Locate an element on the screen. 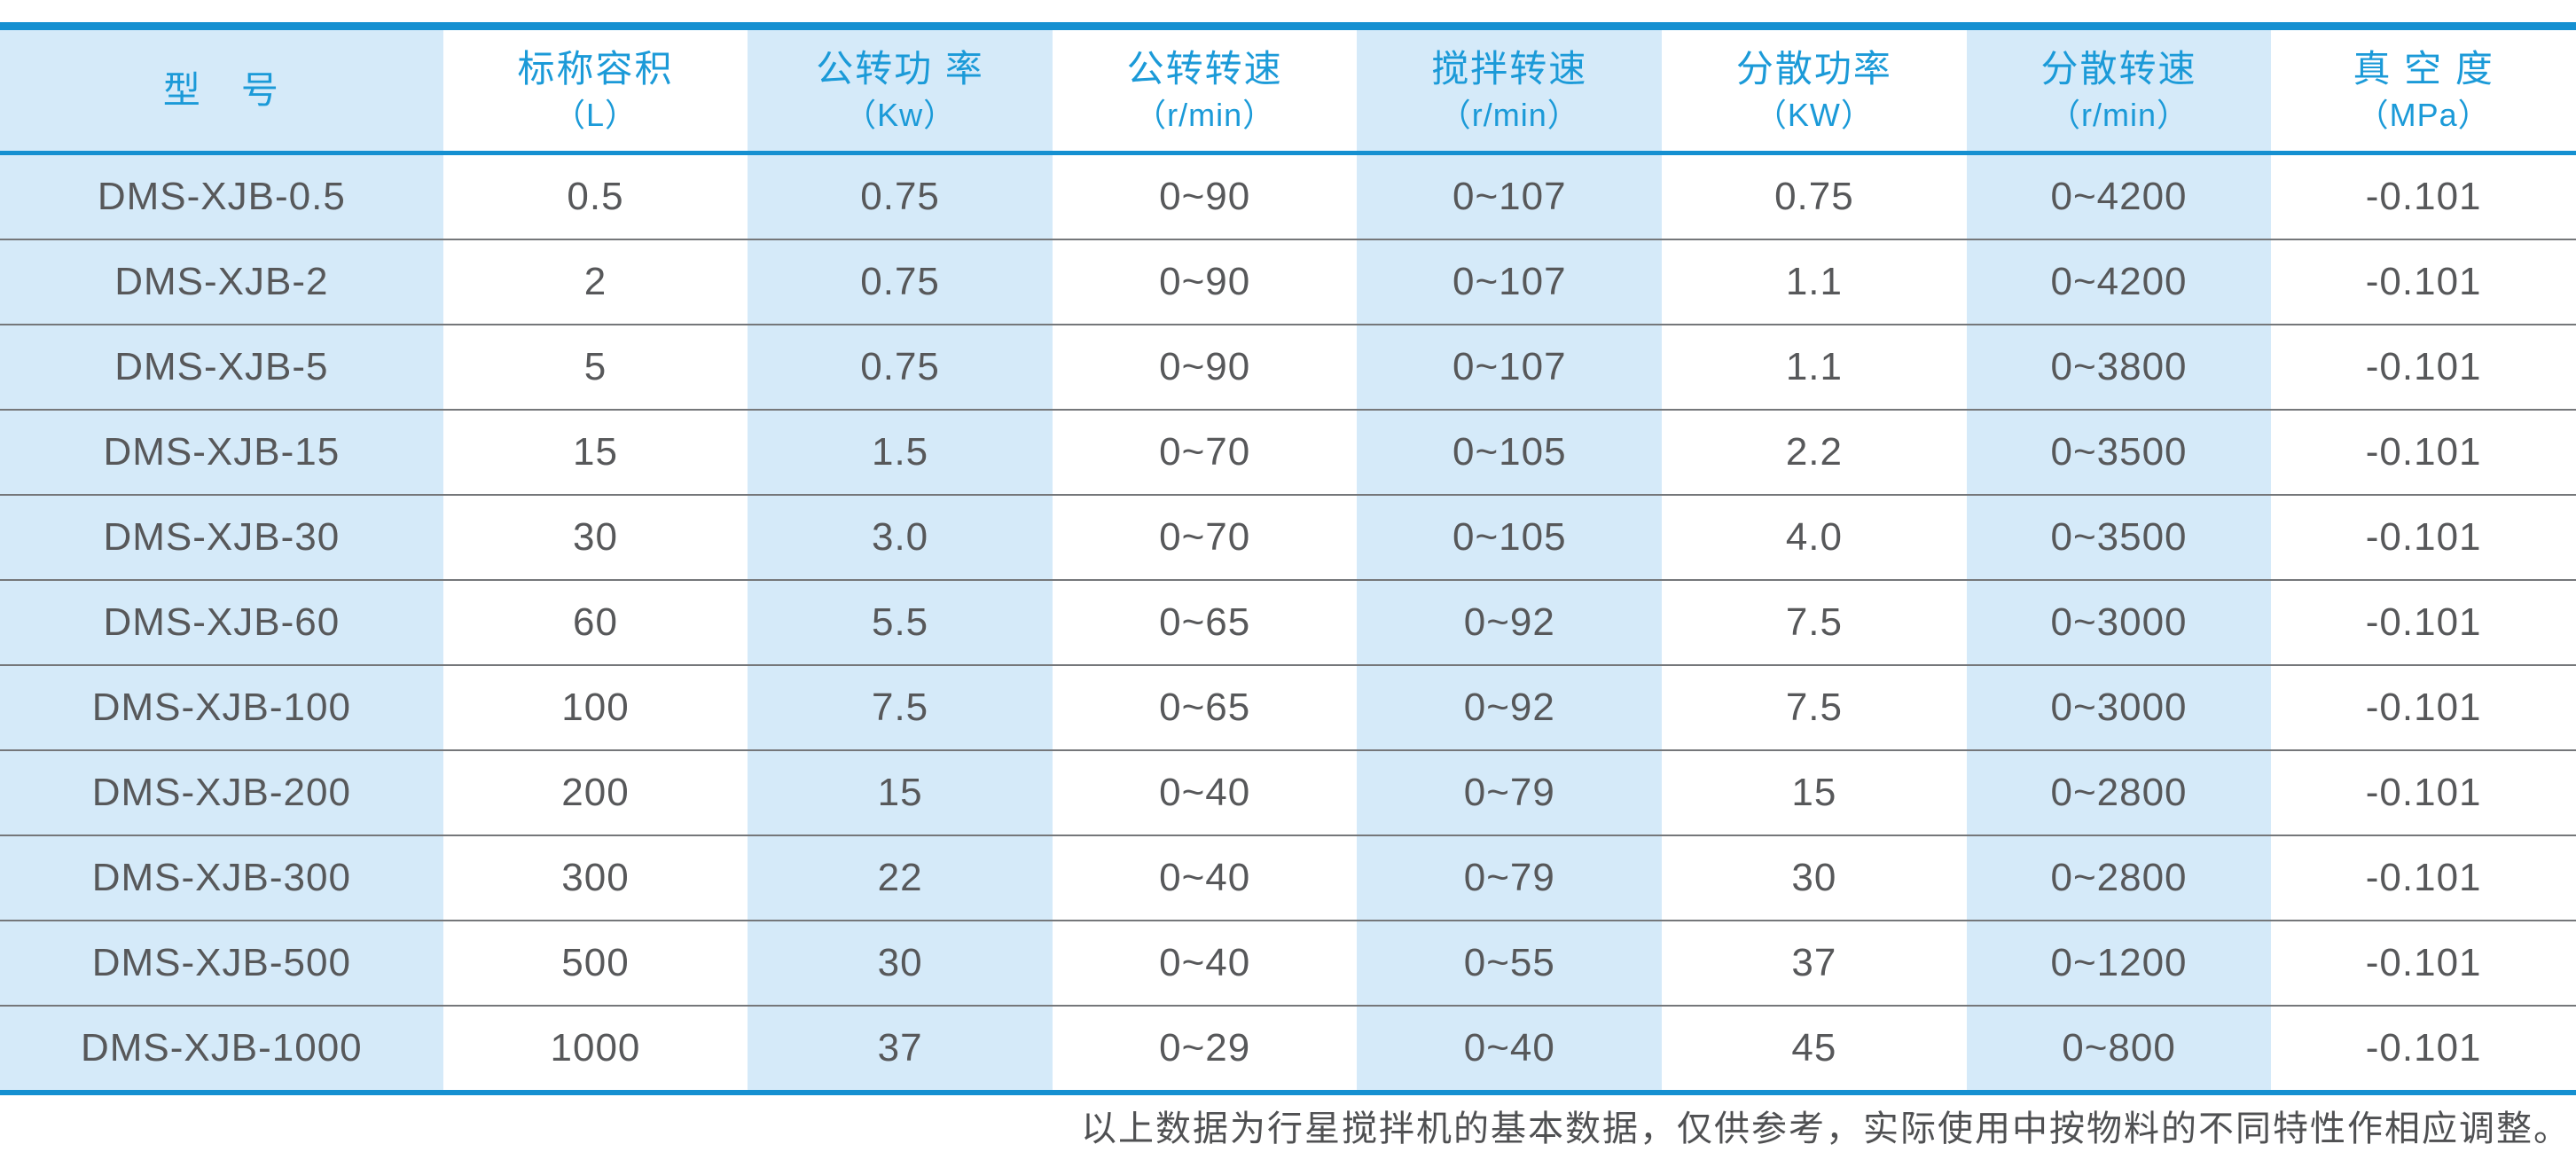 The height and width of the screenshot is (1152, 2576). table-row: DMS-XJB-30 30 3.0 0~70 0~105 4.0 0~3500 -0.101 is located at coordinates (1288, 537).